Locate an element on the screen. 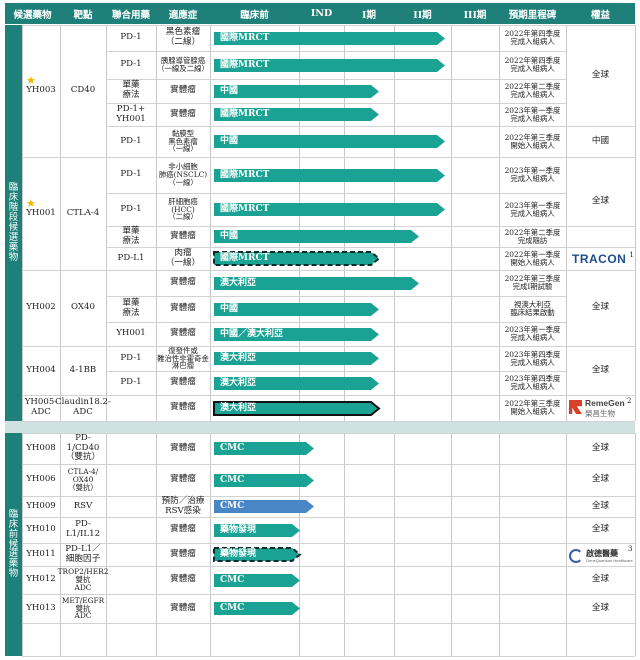 The height and width of the screenshot is (660, 640). tracon-logo-text: TRACON is located at coordinates (599, 259).